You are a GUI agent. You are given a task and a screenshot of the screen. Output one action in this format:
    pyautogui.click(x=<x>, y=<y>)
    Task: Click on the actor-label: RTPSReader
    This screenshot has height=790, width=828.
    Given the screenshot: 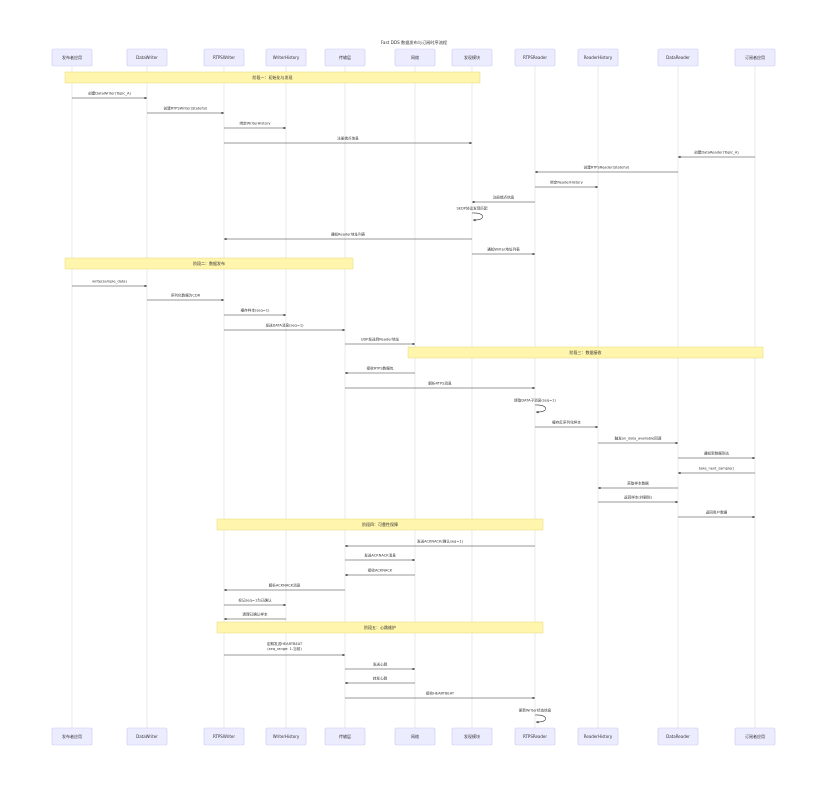 What is the action you would take?
    pyautogui.click(x=535, y=736)
    